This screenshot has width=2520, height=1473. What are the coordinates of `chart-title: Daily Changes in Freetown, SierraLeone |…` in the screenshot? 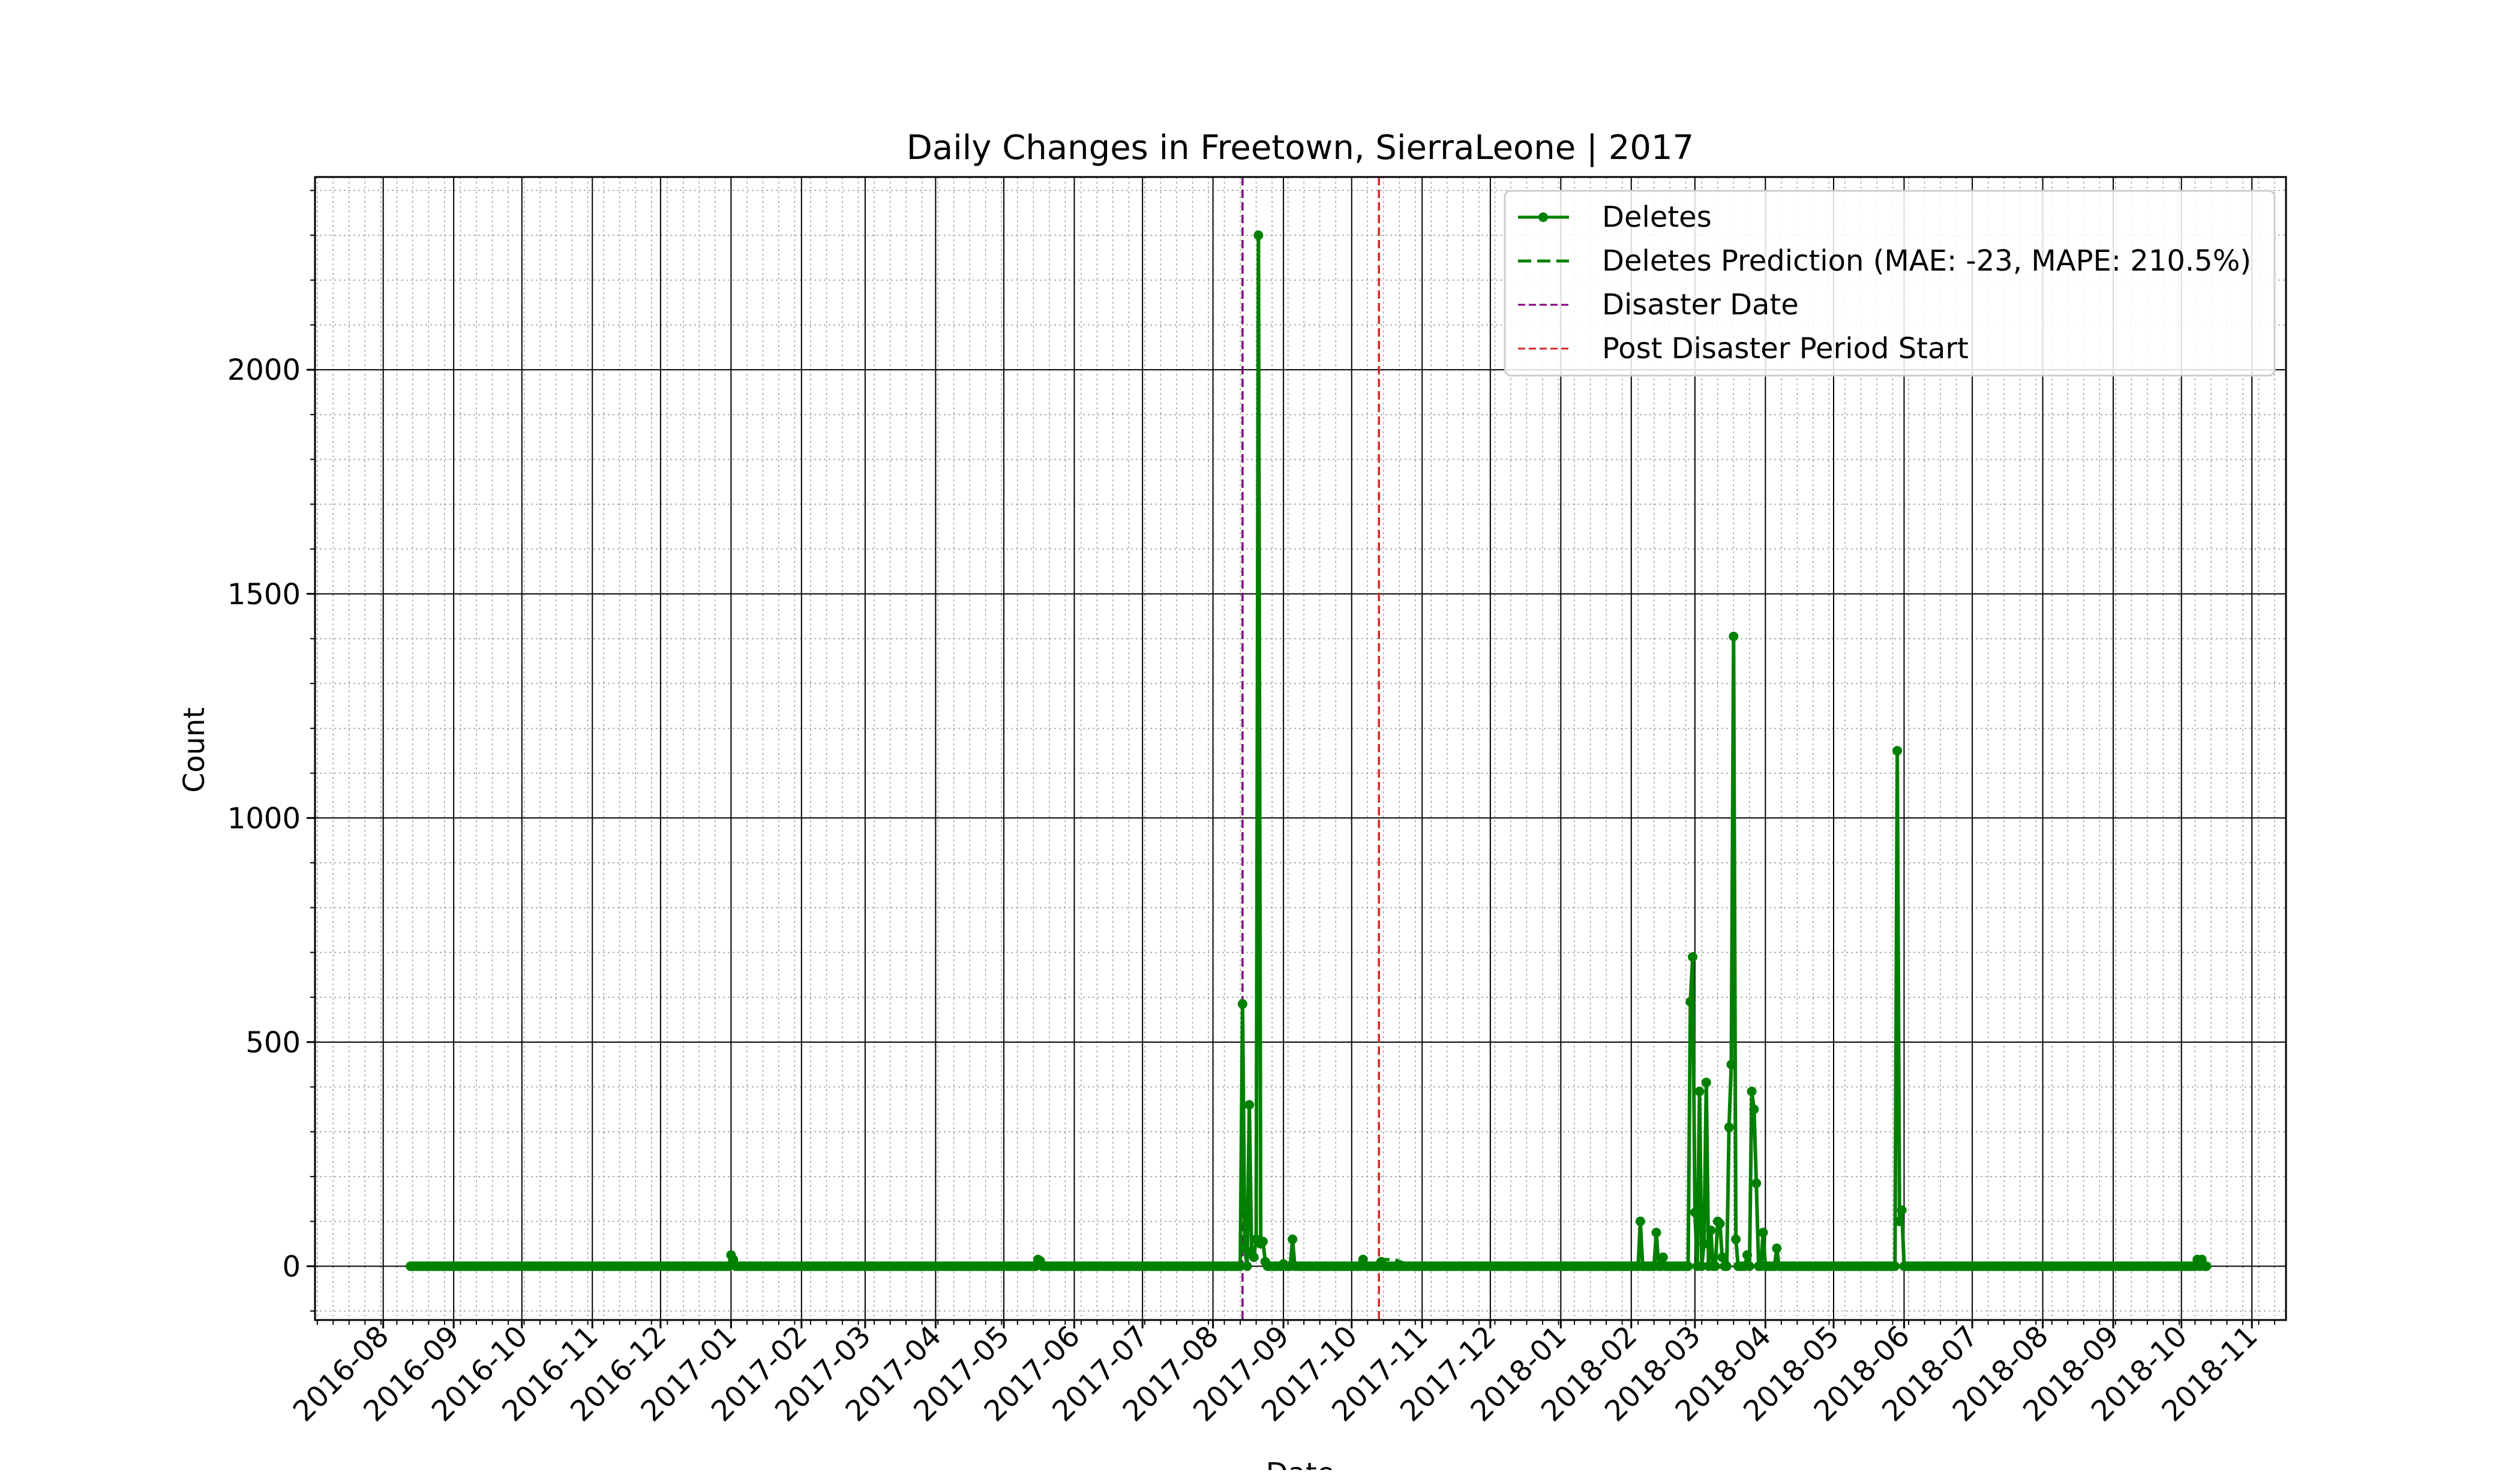 It's located at (1300, 147).